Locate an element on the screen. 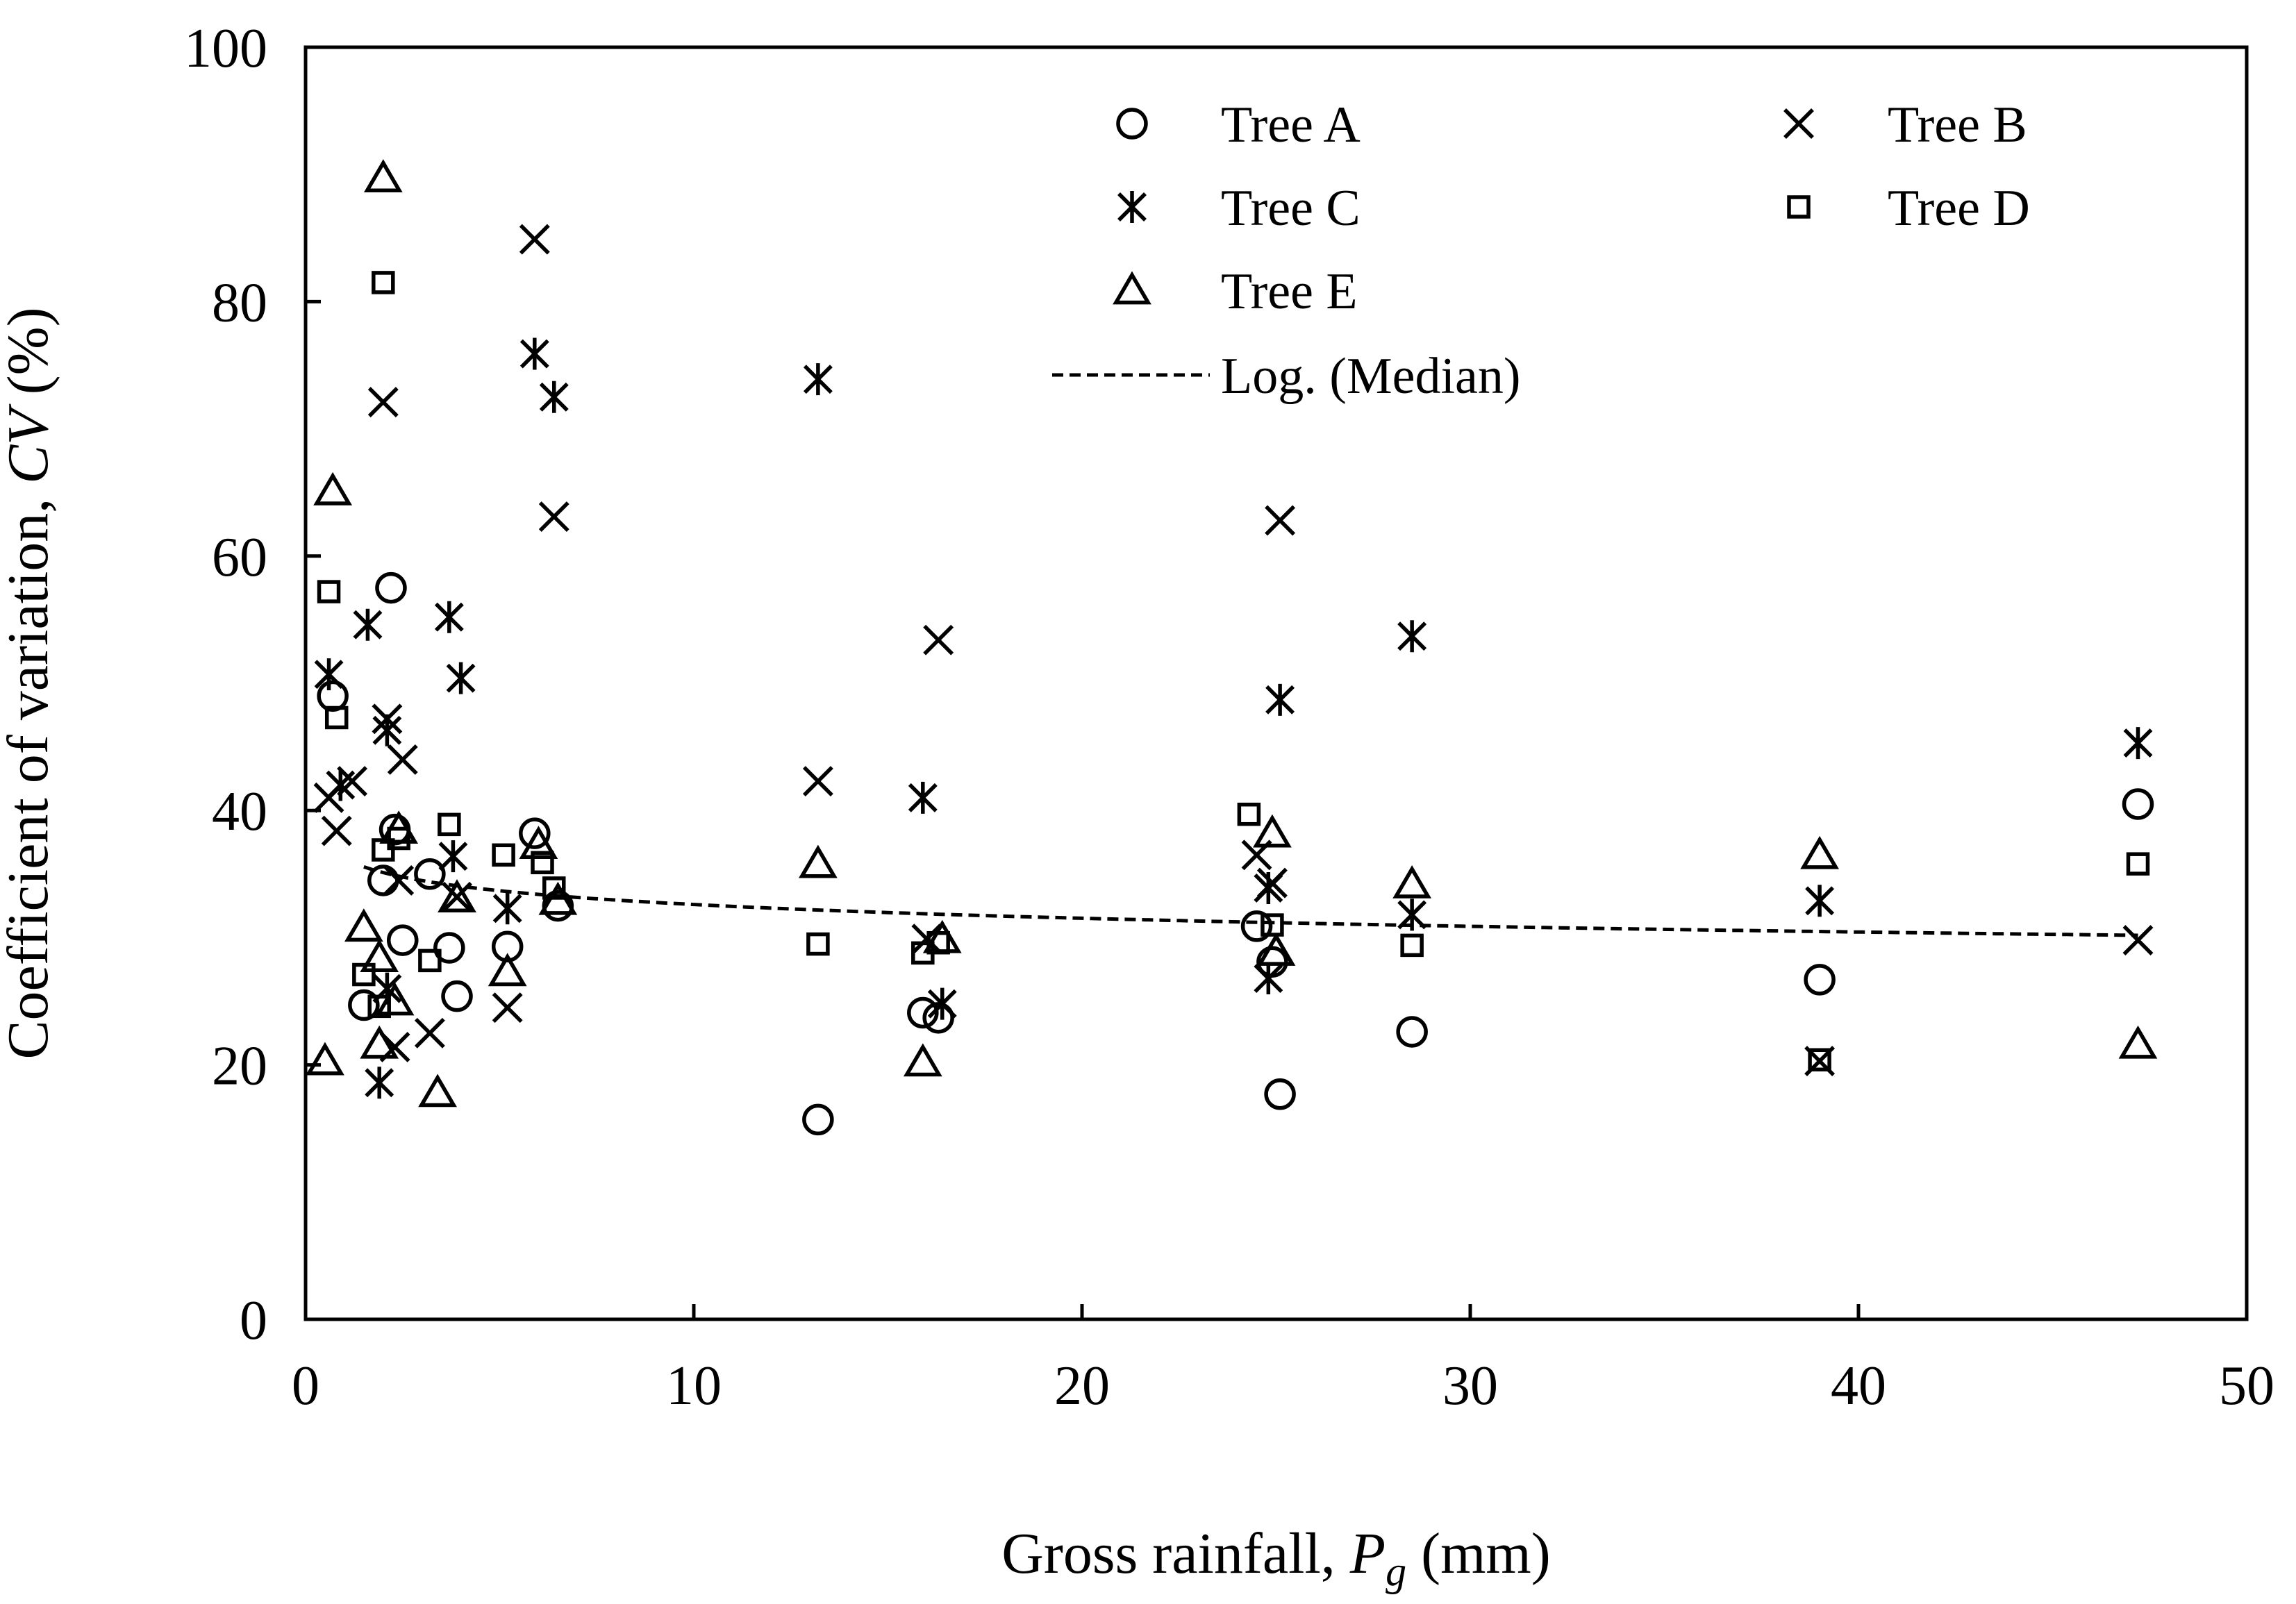  legend-label-tree-c: Tree C is located at coordinates (1291, 209).